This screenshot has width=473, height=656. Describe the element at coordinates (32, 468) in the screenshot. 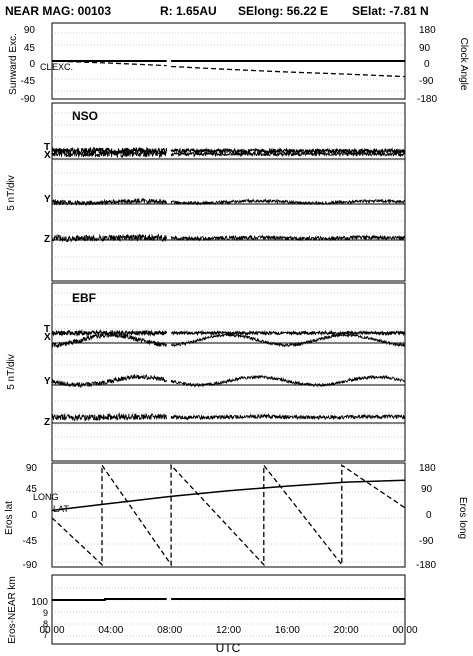

I see `eros-left-tick-90: 90` at that location.